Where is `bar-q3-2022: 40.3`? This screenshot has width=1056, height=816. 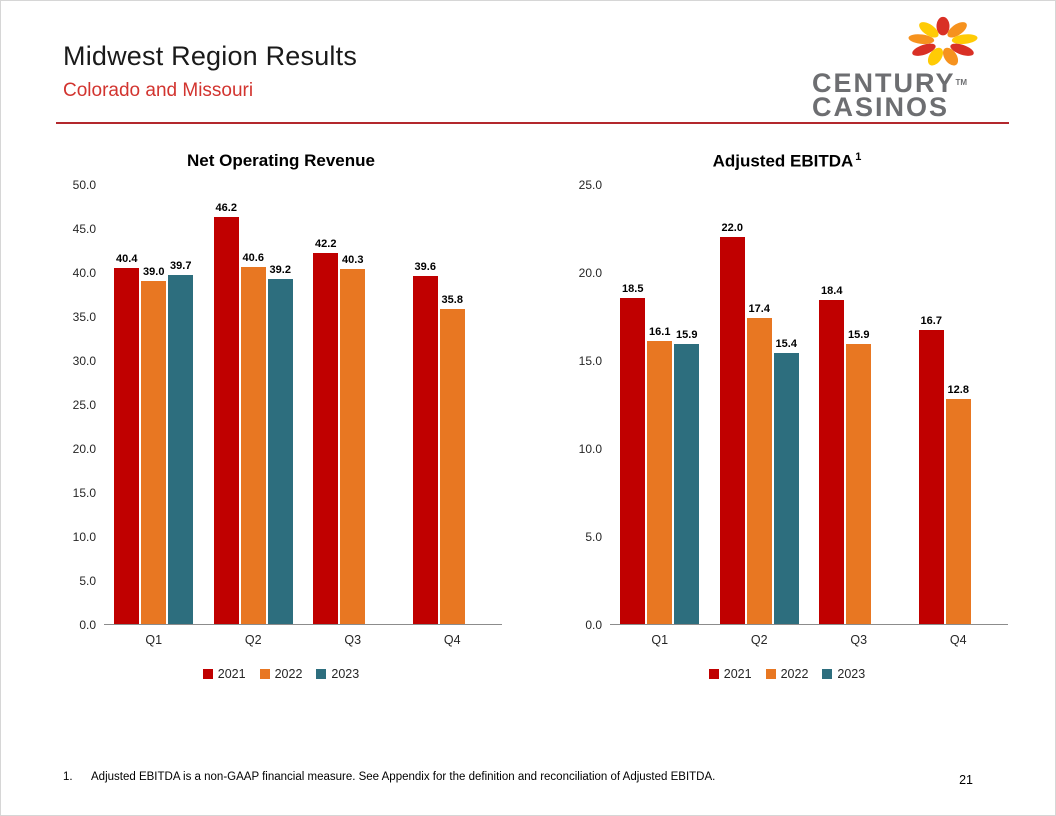
bar-q3-2022: 40.3 is located at coordinates (353, 439).